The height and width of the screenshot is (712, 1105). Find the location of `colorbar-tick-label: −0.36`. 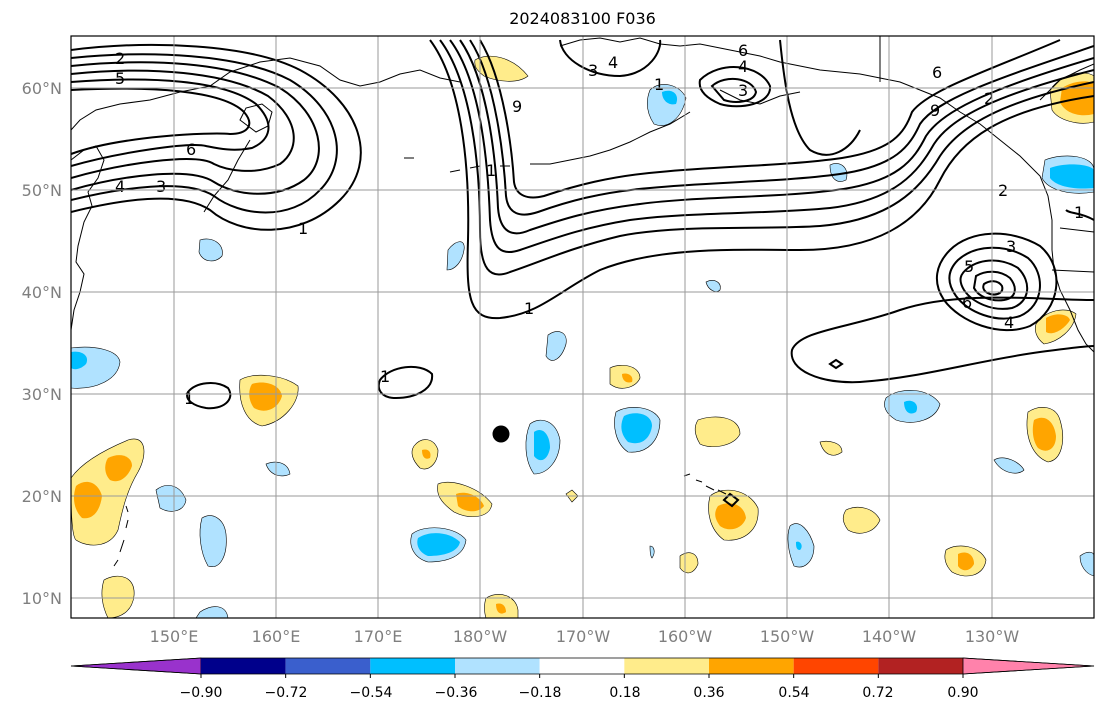

colorbar-tick-label: −0.36 is located at coordinates (456, 693).